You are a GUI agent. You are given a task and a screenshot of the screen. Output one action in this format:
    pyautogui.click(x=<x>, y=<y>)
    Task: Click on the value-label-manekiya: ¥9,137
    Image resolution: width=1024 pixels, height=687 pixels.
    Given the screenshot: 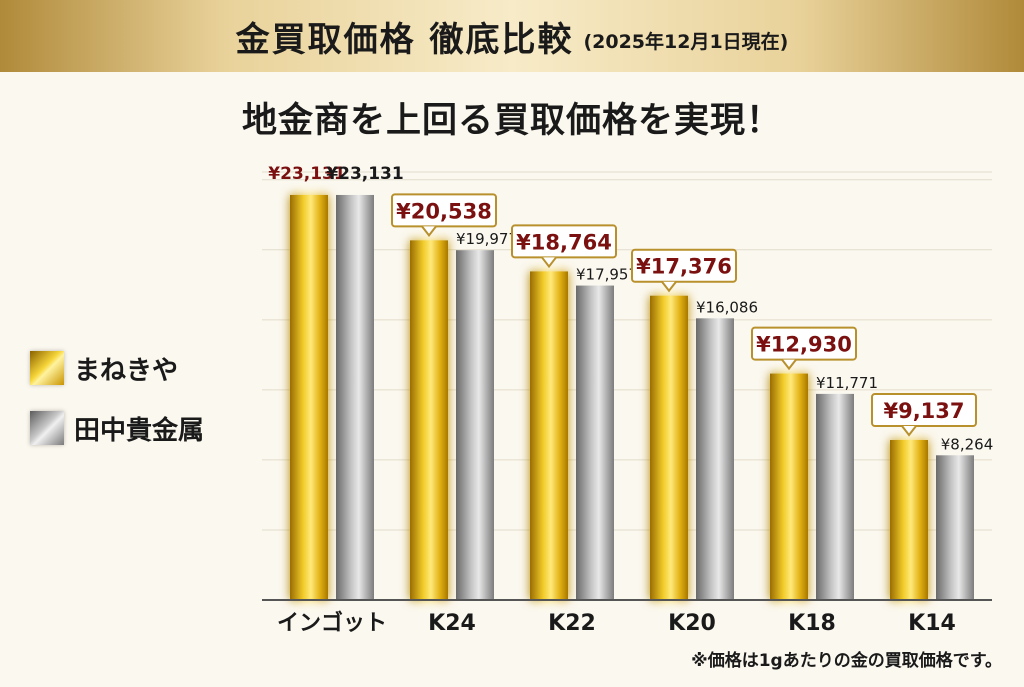 What is the action you would take?
    pyautogui.click(x=923, y=411)
    